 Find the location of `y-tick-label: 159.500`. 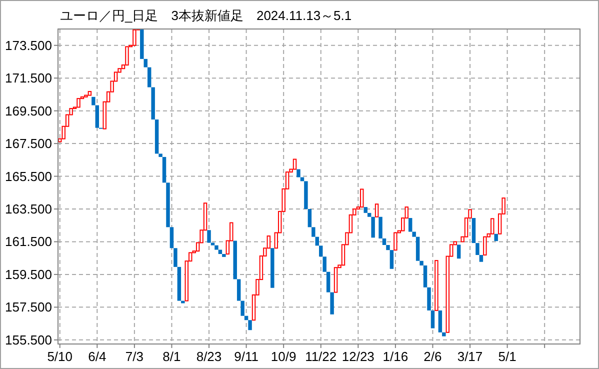

y-tick-label: 159.500 is located at coordinates (28, 274).